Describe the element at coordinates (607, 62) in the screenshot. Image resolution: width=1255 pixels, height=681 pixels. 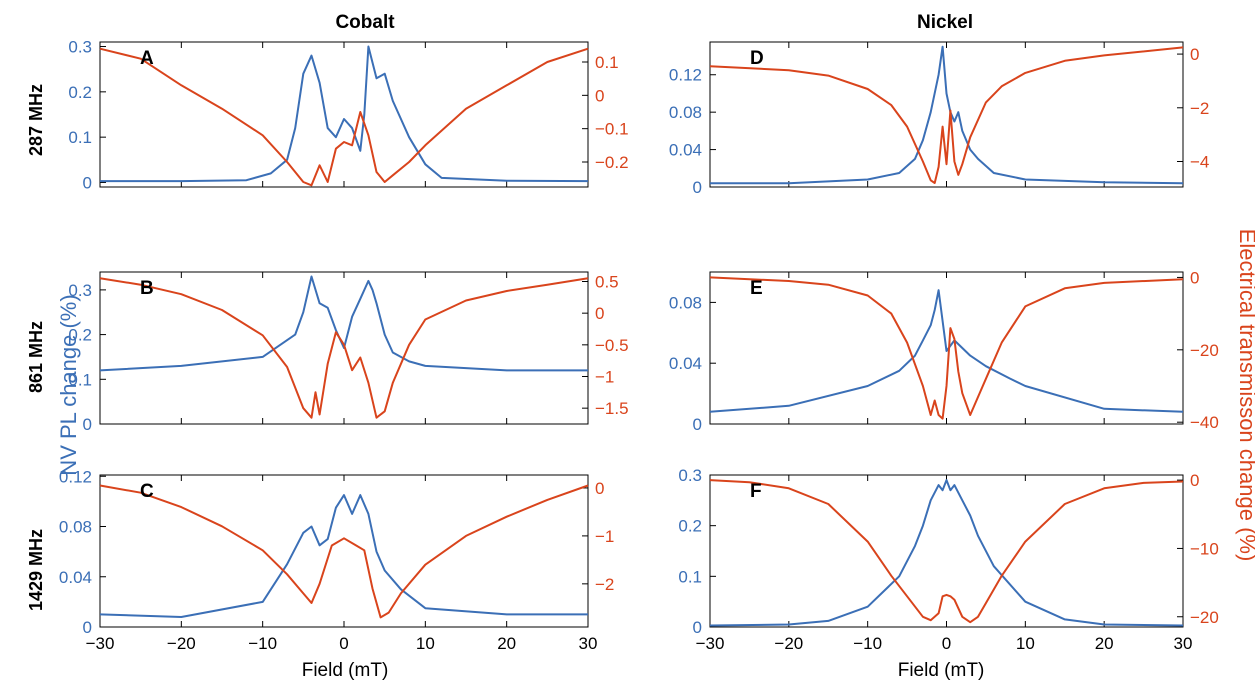
I see `right-tick-label: 0.1` at that location.